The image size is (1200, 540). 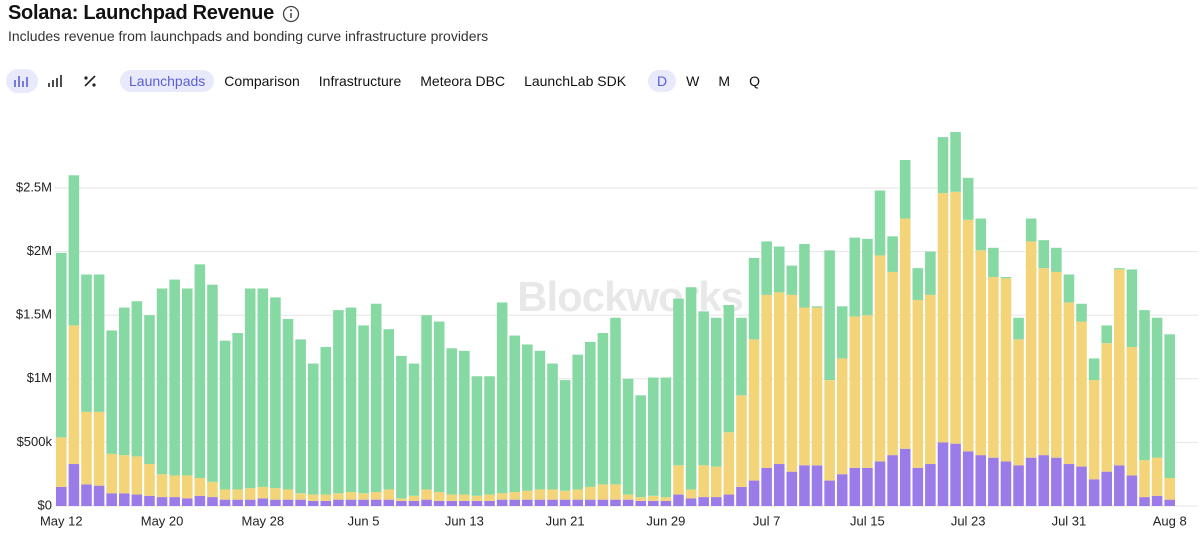 I want to click on period-button: D, so click(x=662, y=81).